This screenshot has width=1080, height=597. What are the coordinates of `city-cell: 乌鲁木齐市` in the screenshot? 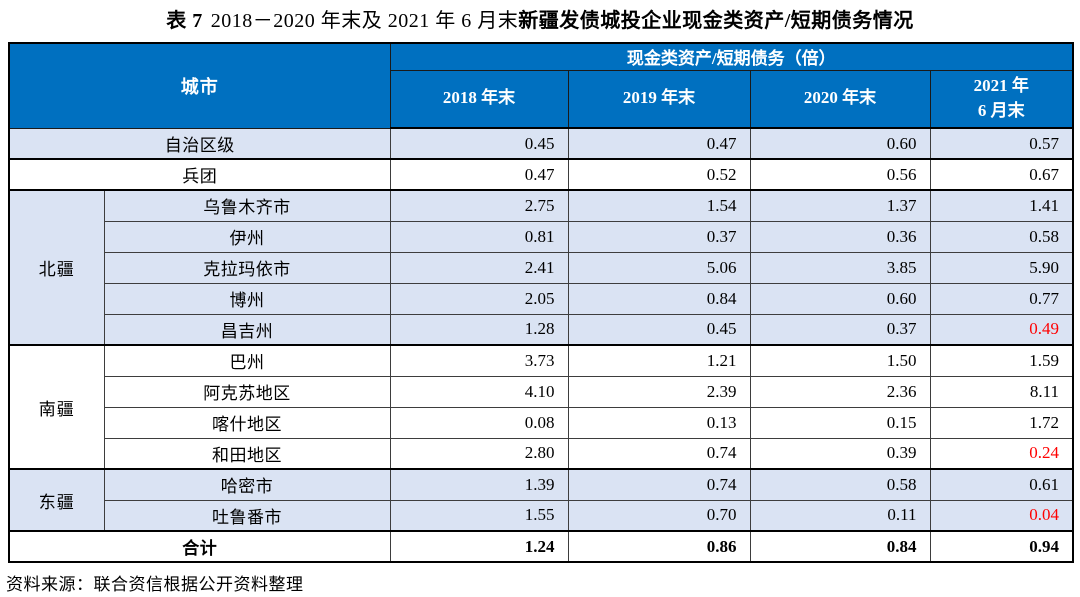 It's located at (247, 205).